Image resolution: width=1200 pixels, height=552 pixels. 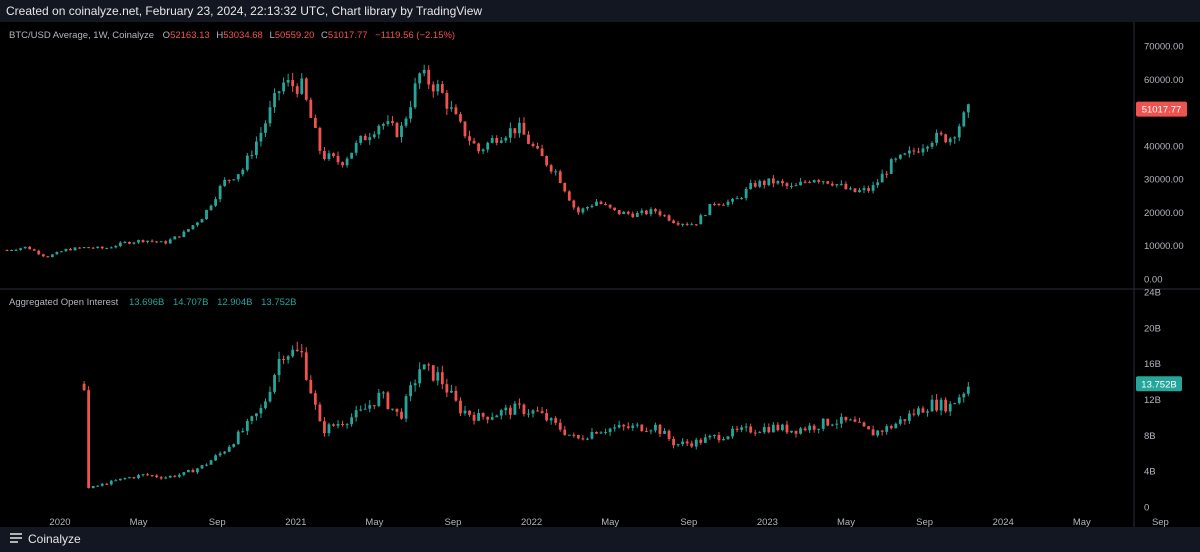 I want to click on brand-logo: Coinalyze, so click(x=44, y=539).